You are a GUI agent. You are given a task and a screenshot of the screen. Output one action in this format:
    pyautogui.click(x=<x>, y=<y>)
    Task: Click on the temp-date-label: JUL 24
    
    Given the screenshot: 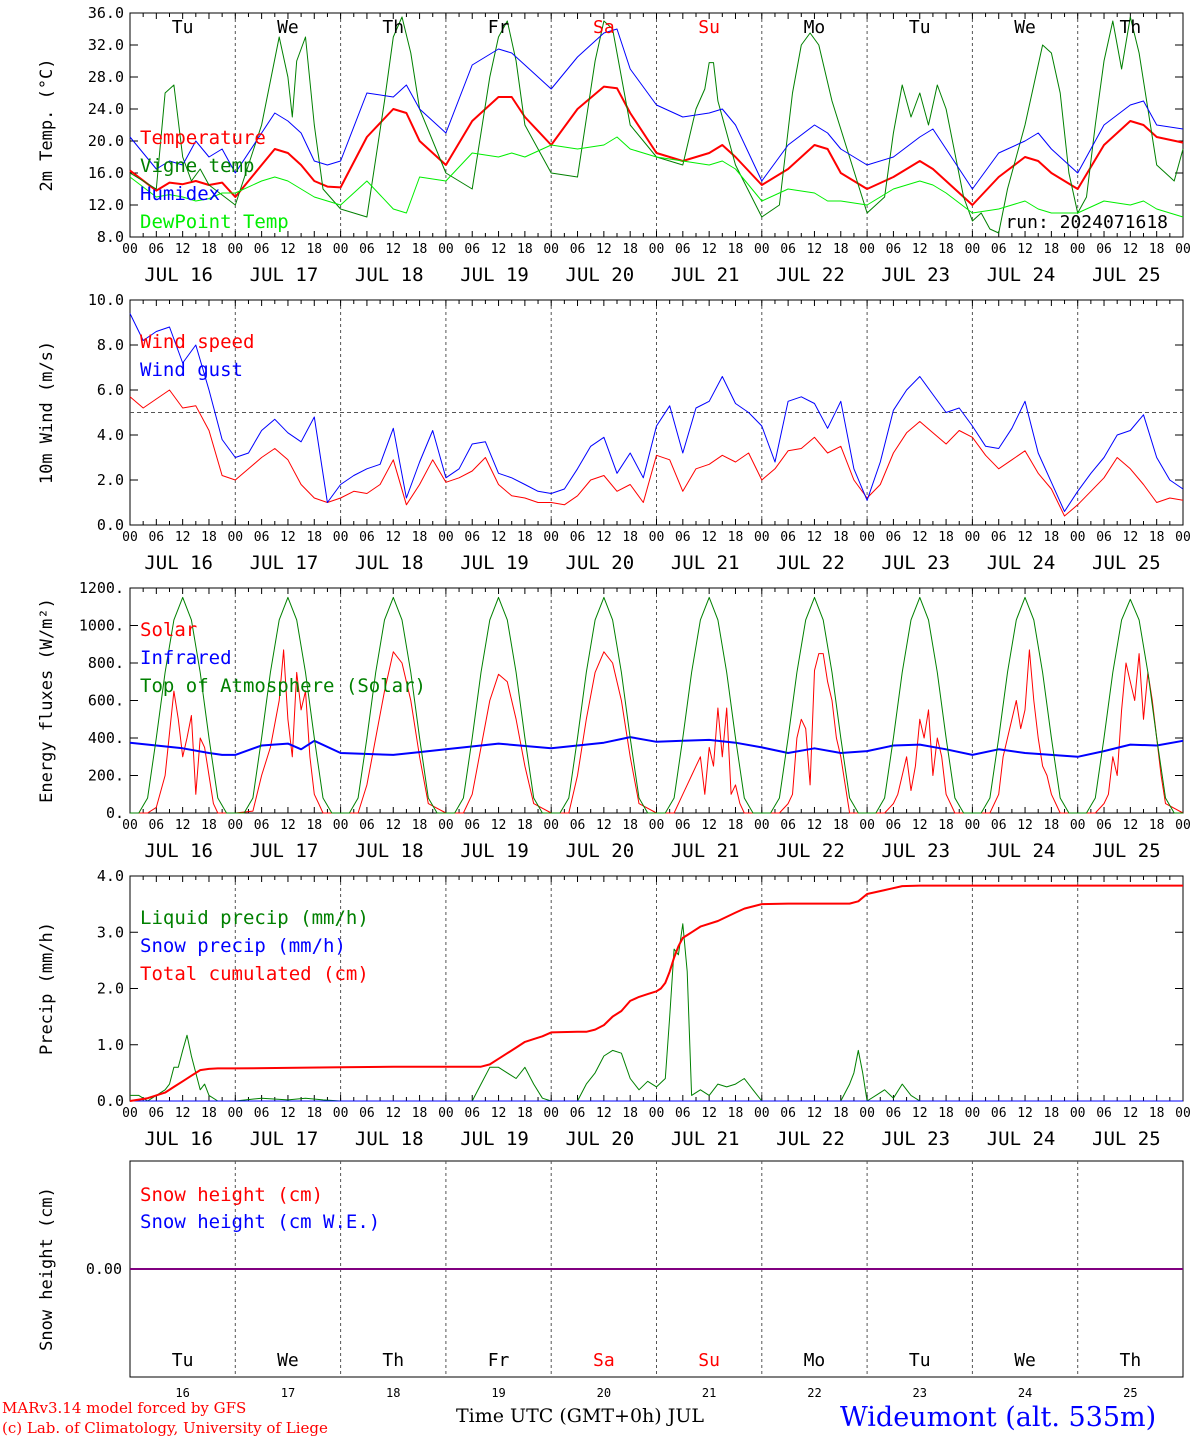 What is the action you would take?
    pyautogui.click(x=1021, y=275)
    